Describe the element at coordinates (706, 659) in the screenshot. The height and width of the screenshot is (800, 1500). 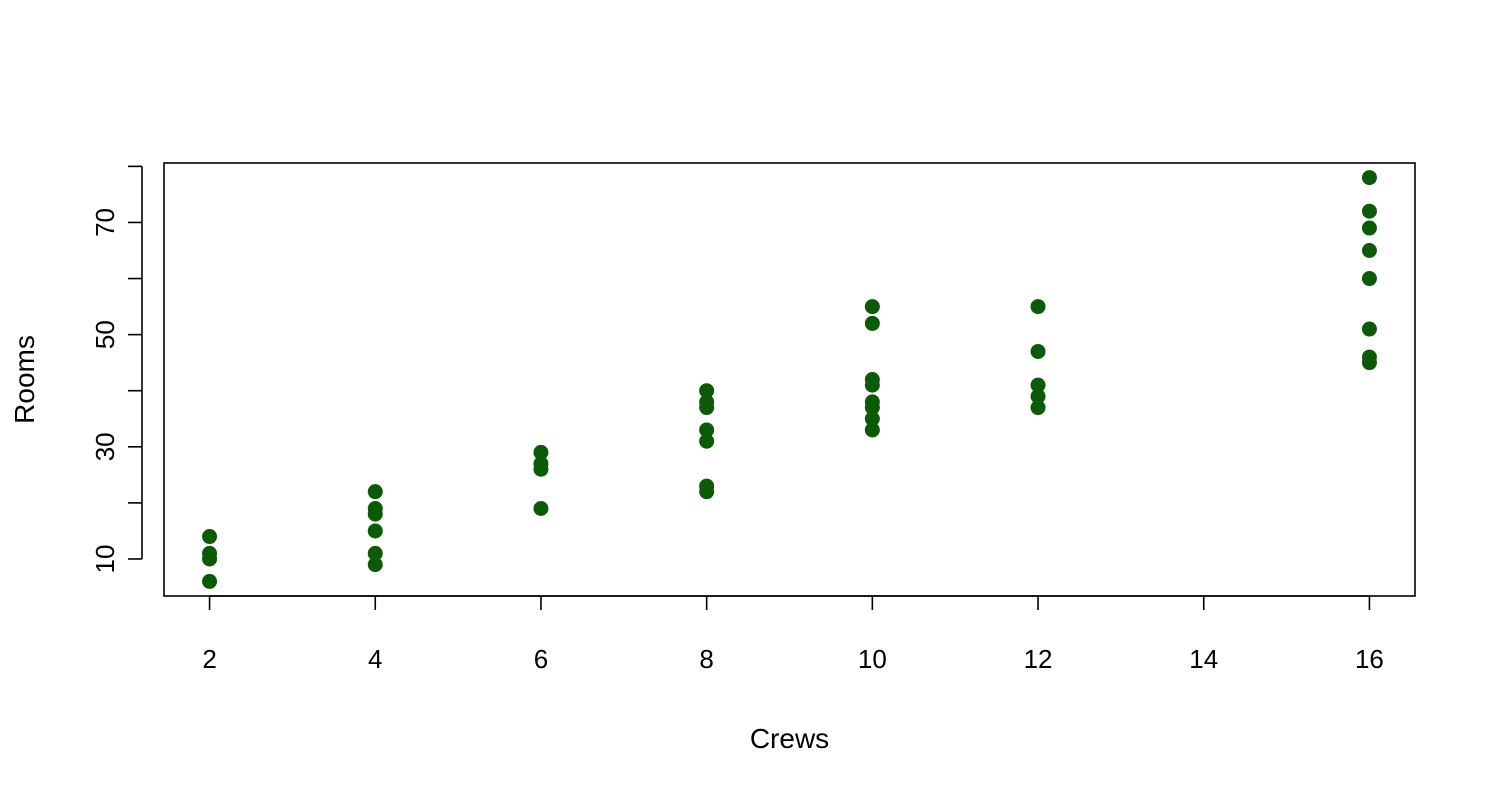
I see `x-tick-label: 8` at that location.